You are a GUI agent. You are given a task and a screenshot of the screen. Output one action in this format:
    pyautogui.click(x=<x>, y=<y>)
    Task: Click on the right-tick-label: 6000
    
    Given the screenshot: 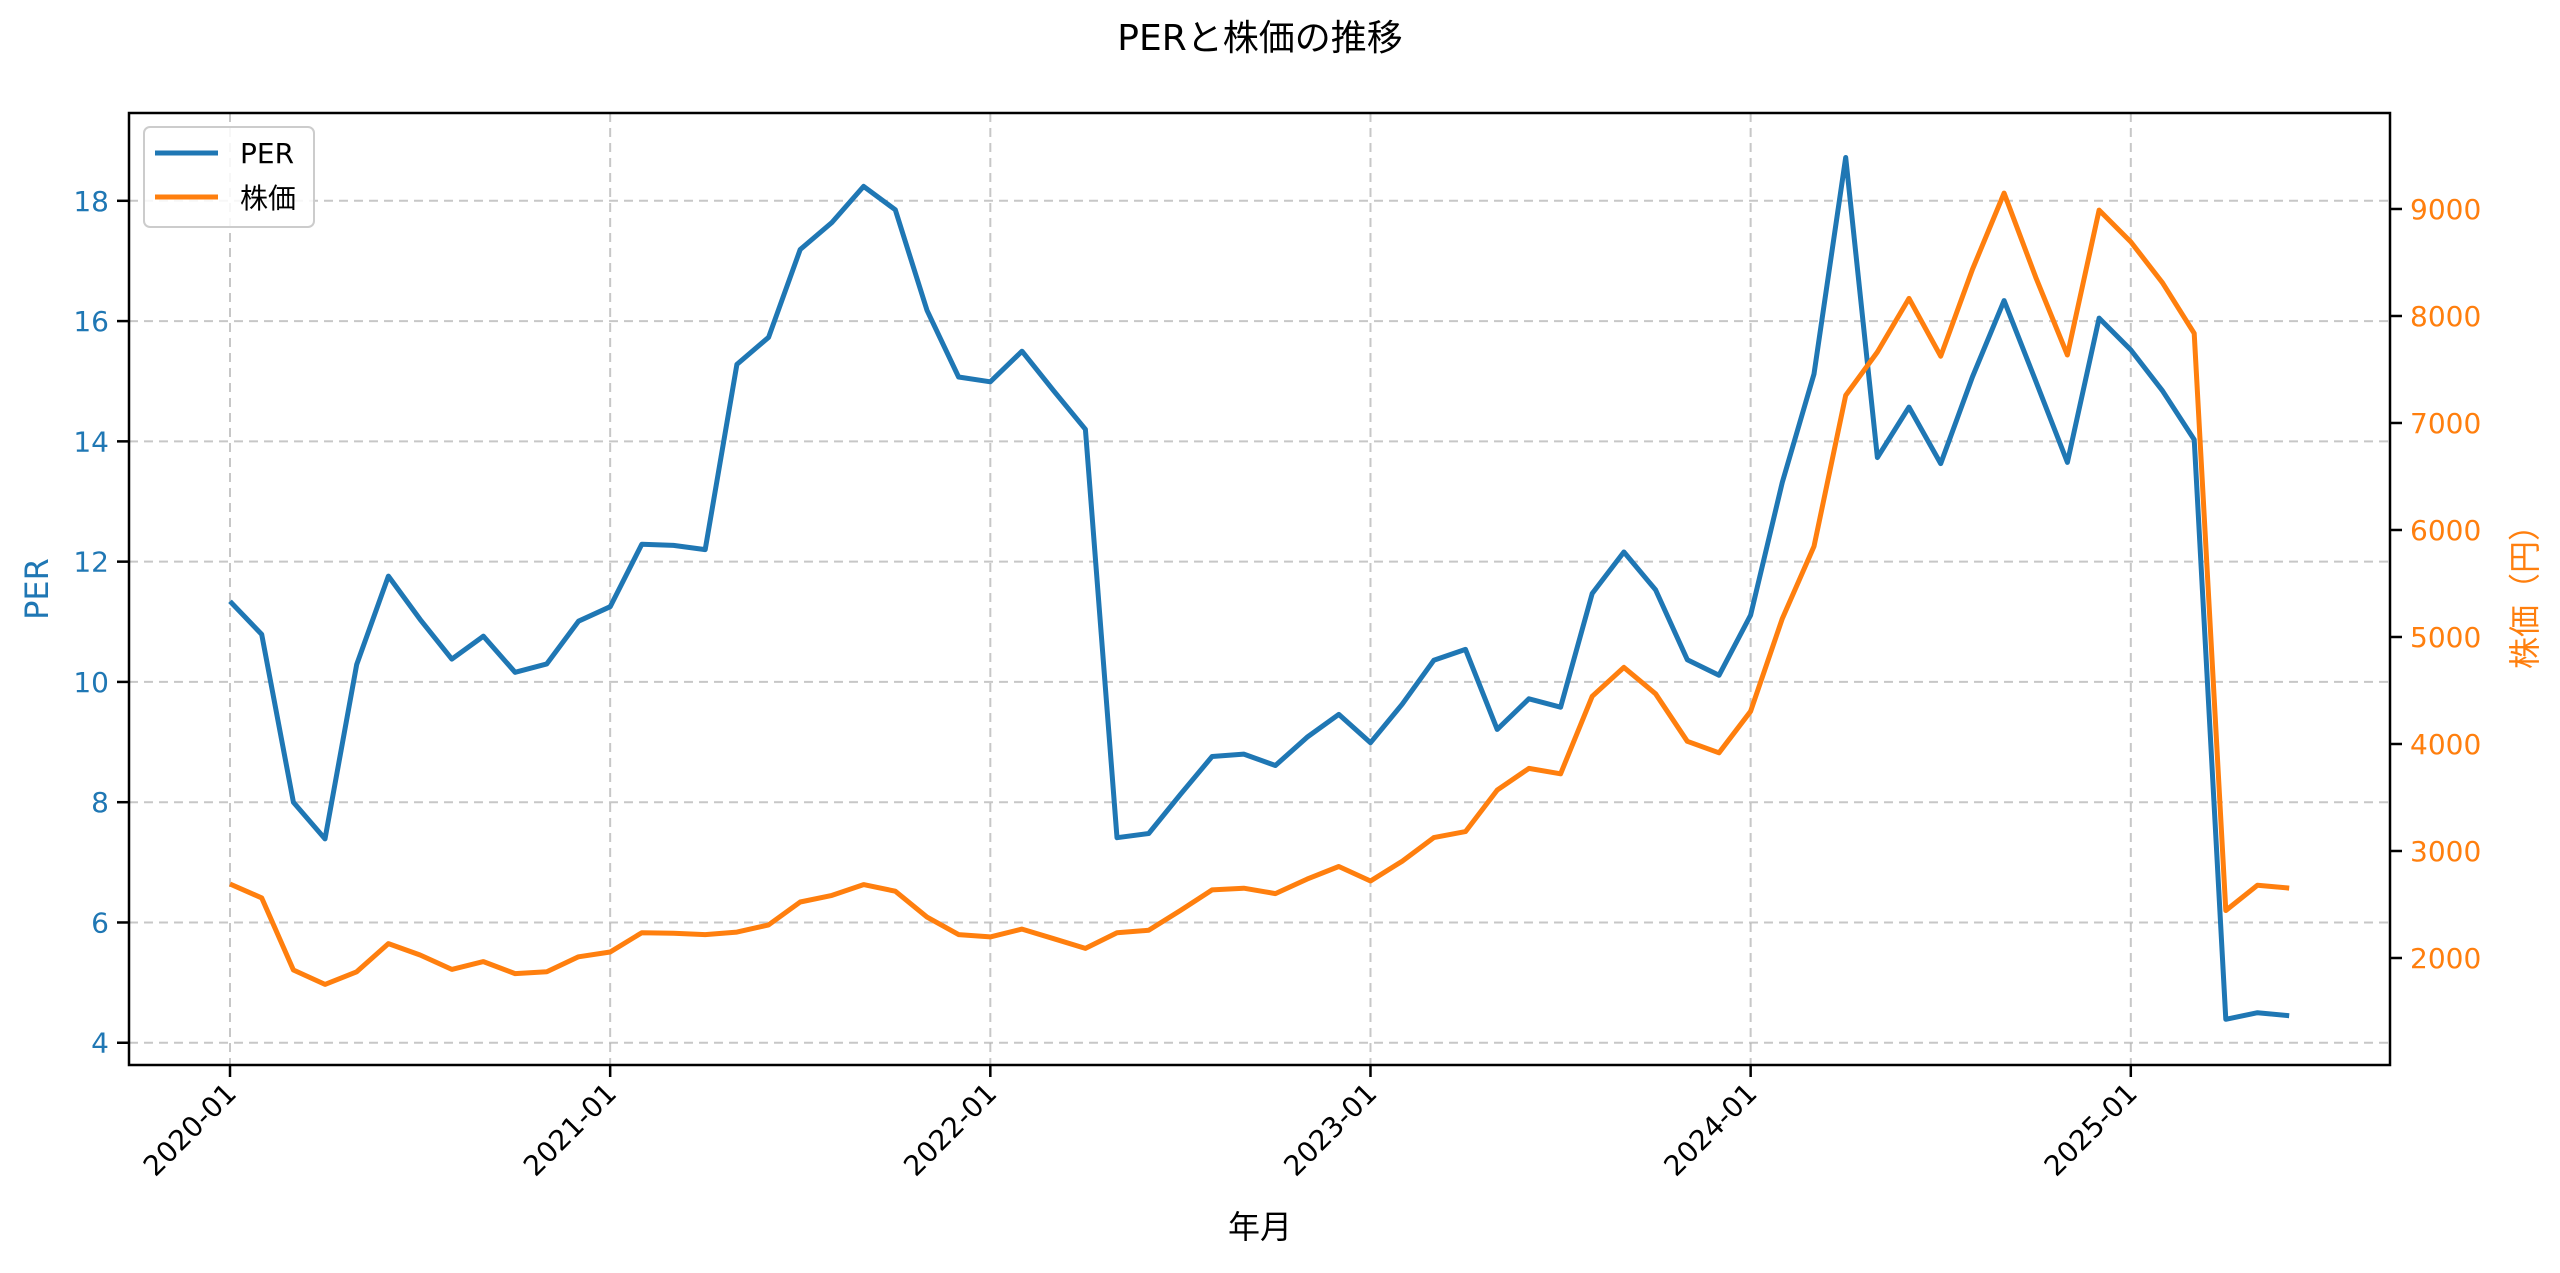 What is the action you would take?
    pyautogui.click(x=2445, y=530)
    